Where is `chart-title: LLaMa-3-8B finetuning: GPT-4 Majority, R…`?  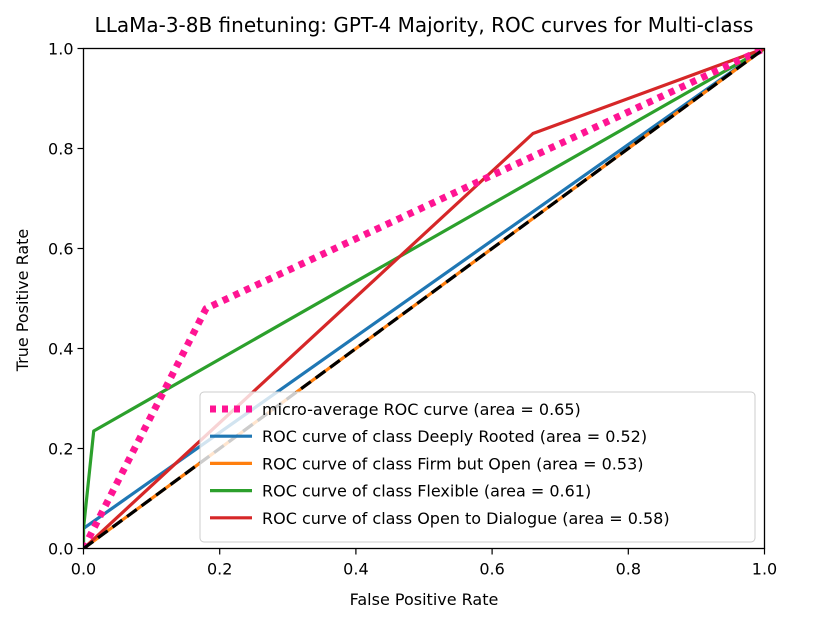
chart-title: LLaMa-3-8B finetuning: GPT-4 Majority, R… is located at coordinates (424, 25).